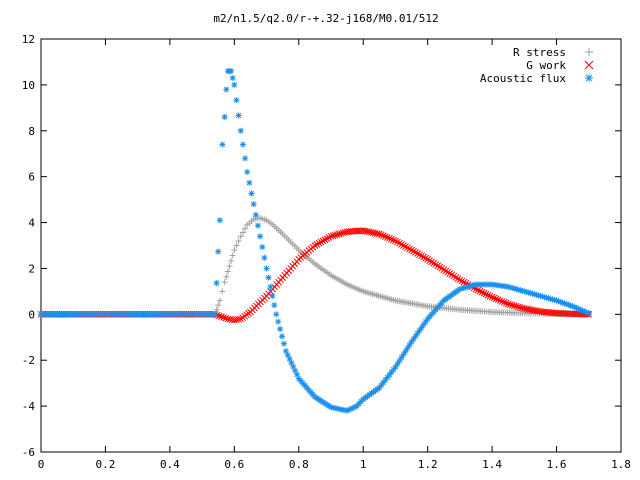  What do you see at coordinates (539, 52) in the screenshot?
I see `legend-label: R stress` at bounding box center [539, 52].